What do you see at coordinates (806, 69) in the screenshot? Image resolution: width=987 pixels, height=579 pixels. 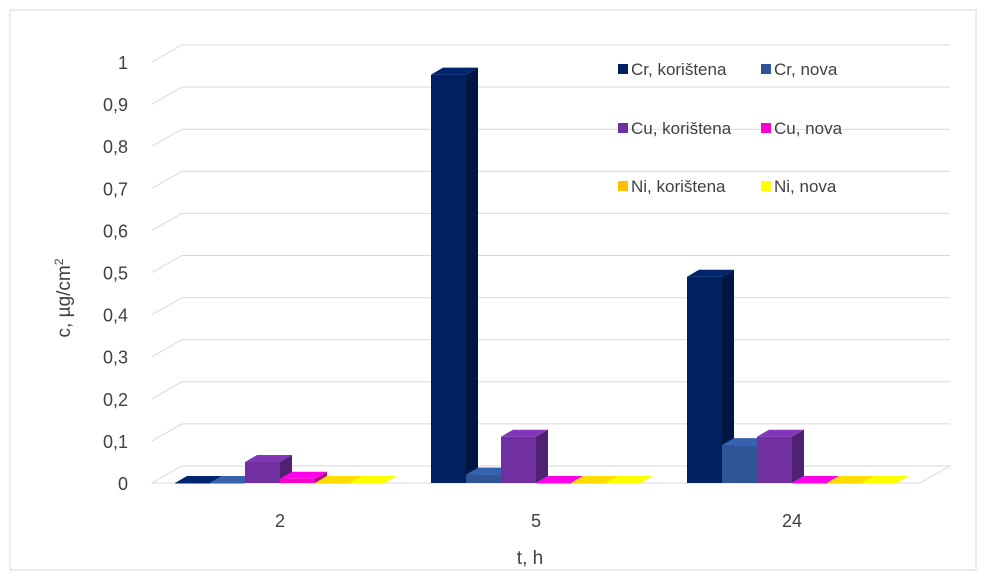 I see `legend-label: Cr, nova` at bounding box center [806, 69].